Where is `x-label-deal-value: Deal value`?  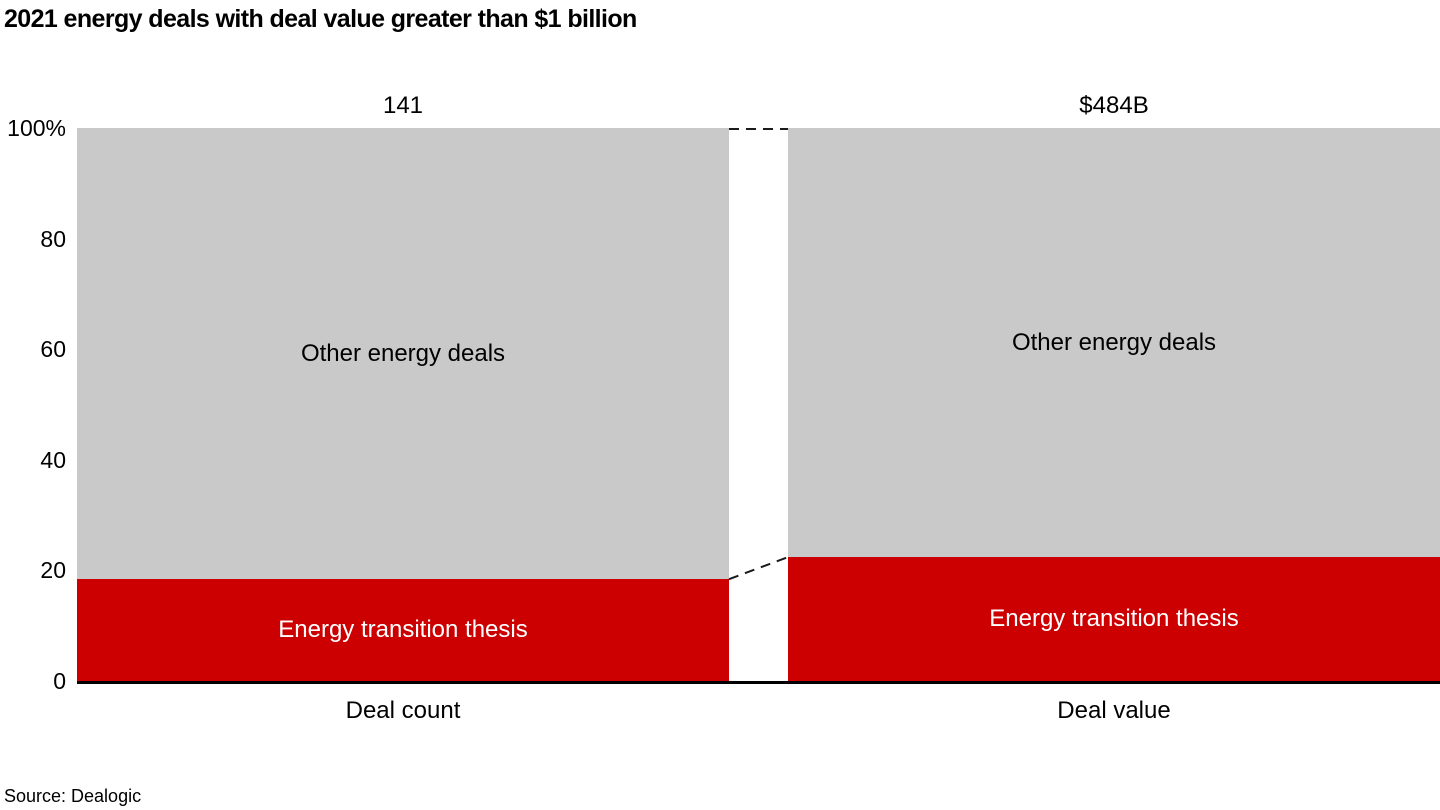 x-label-deal-value: Deal value is located at coordinates (1114, 710).